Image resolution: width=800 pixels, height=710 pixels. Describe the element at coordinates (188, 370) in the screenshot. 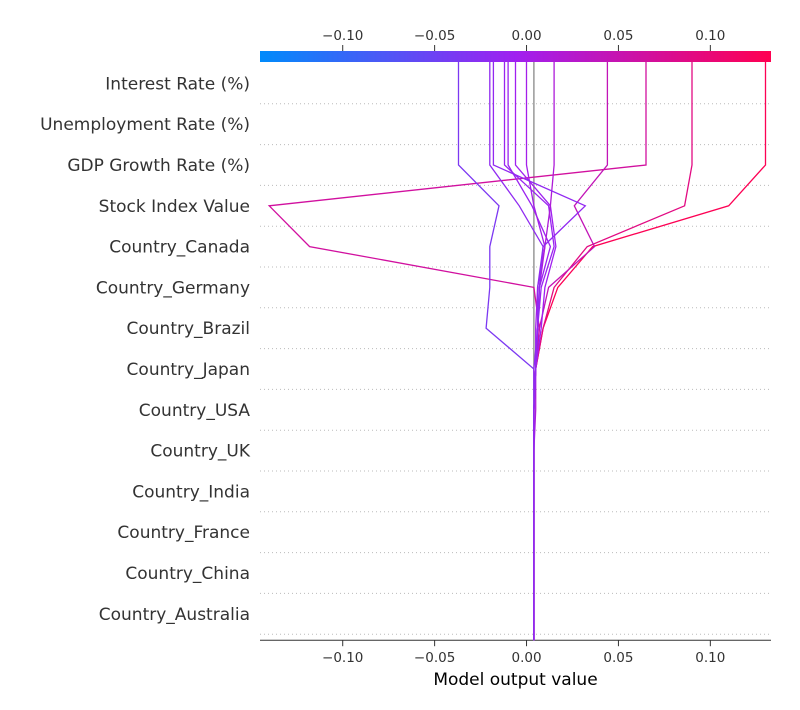

I see `feature-label: Country_Japan` at that location.